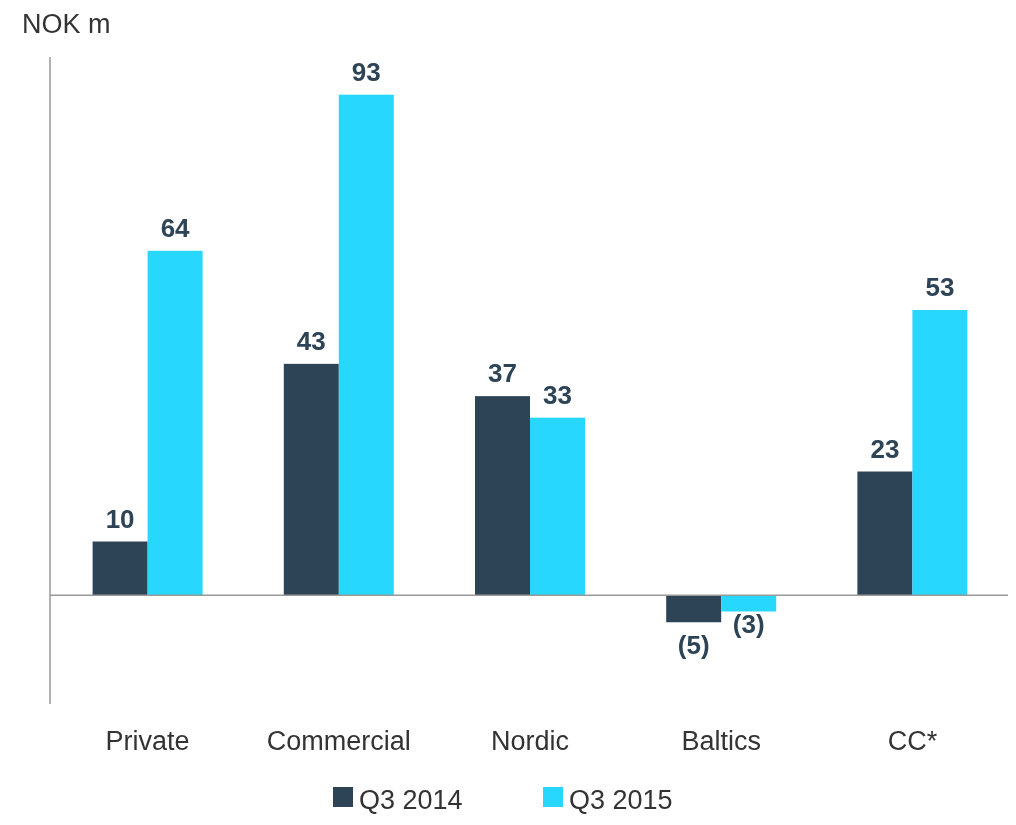  I want to click on x-tick-label: Commercial, so click(338, 741).